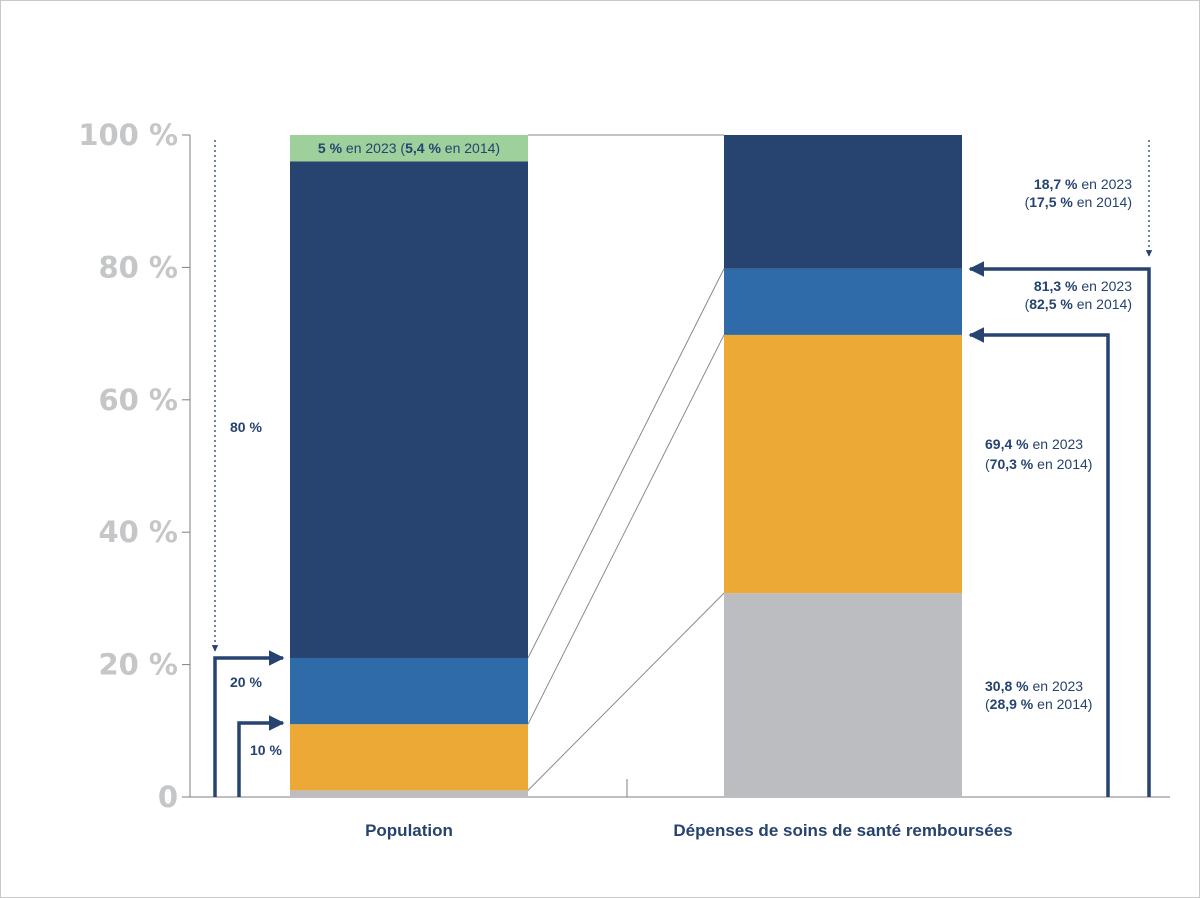 This screenshot has height=898, width=1200. Describe the element at coordinates (1034, 444) in the screenshot. I see `annotation-69-line1: 69,4 % en 2023` at that location.